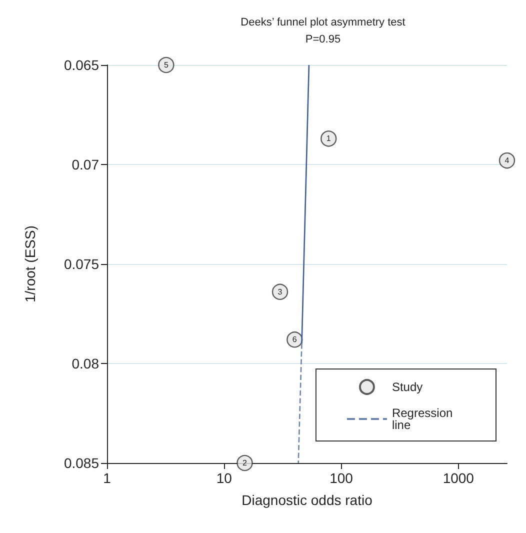 The height and width of the screenshot is (533, 526). What do you see at coordinates (82, 65) in the screenshot?
I see `y-tick-label: 0.065` at bounding box center [82, 65].